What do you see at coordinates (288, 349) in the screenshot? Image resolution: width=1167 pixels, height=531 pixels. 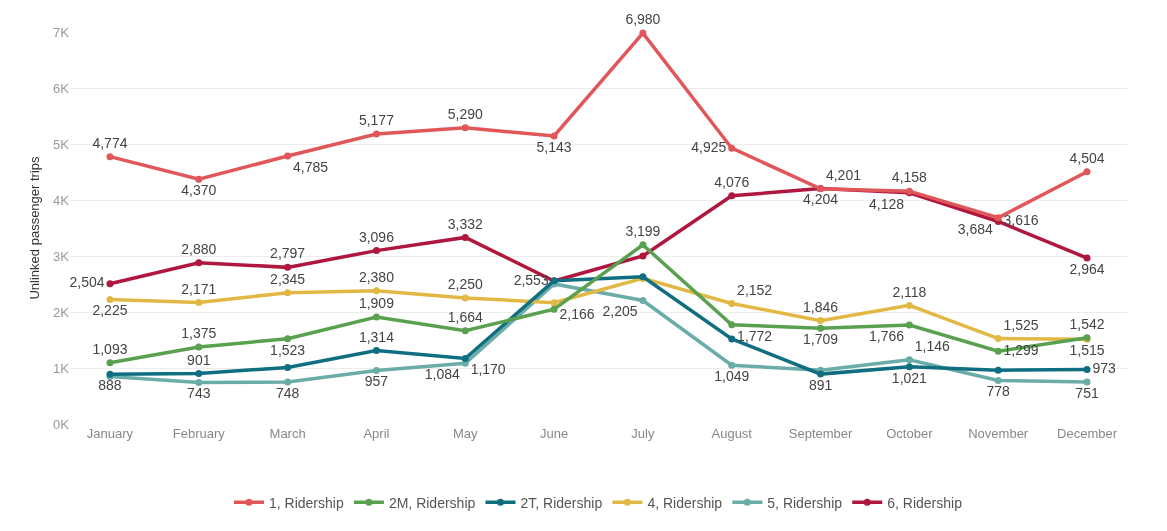 I see `data-label: 1,523` at bounding box center [288, 349].